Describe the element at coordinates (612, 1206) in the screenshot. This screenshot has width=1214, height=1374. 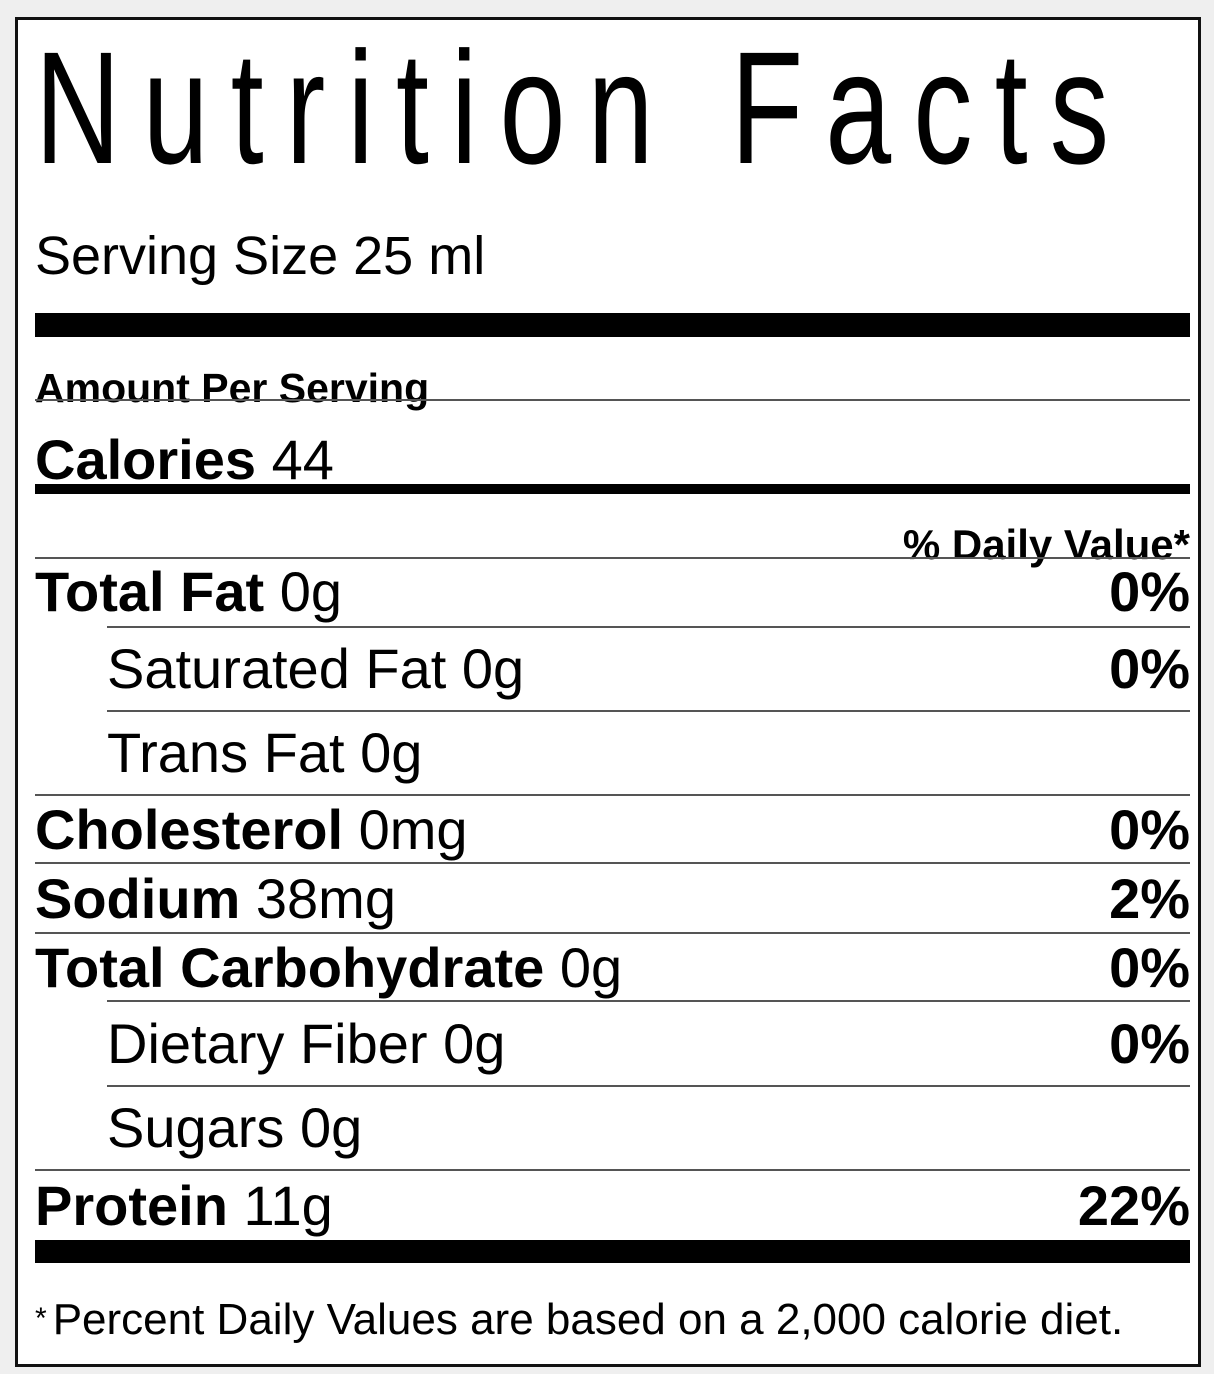
I see `nutrient-row-protein: Protein 11g 22%` at that location.